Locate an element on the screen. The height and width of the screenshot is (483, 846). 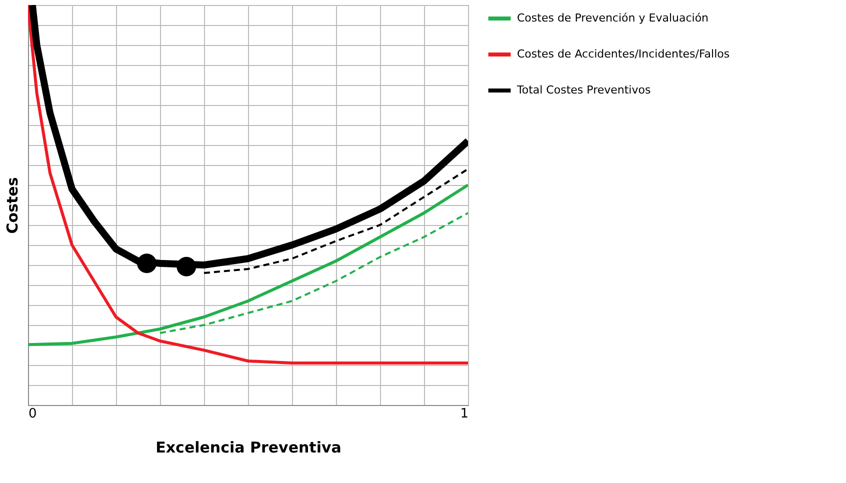
legend-label: Costes de Prevención y Evaluación is located at coordinates (613, 18).